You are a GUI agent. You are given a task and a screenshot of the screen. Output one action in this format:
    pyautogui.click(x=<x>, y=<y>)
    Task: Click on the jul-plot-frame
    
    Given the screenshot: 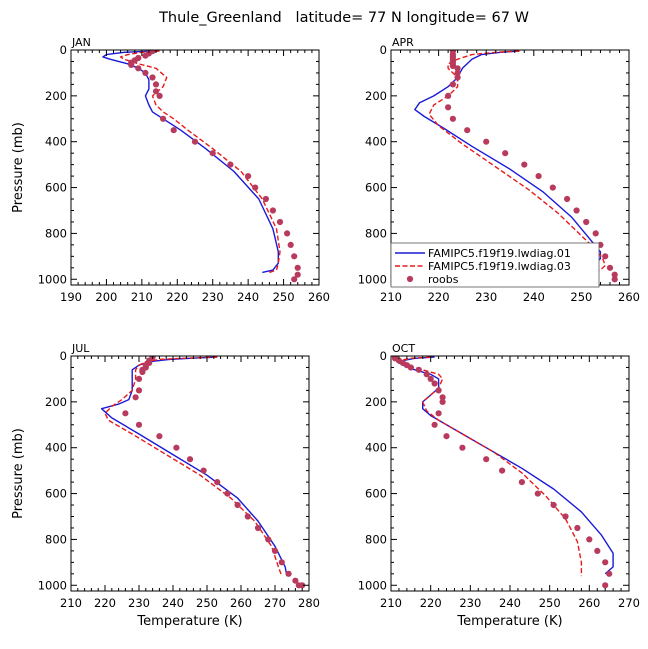 What is the action you would take?
    pyautogui.click(x=190, y=473)
    